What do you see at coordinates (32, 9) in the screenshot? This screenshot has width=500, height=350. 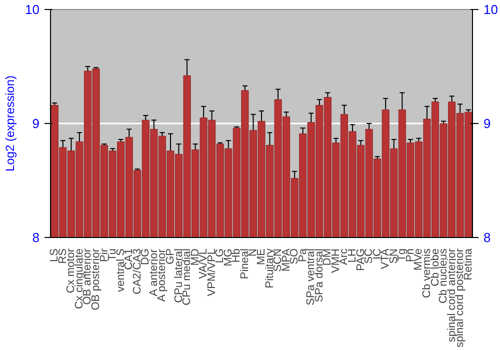 I see `y-tick-label: 10` at bounding box center [32, 9].